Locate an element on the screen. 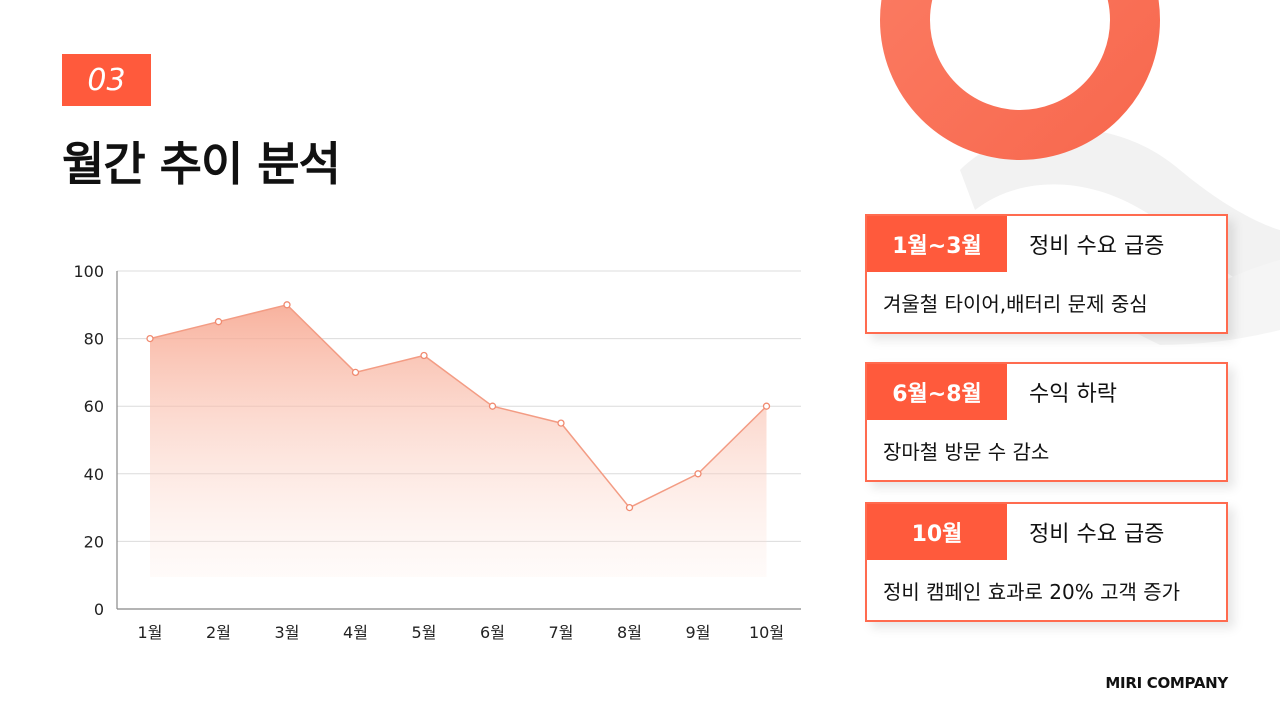 The width and height of the screenshot is (1280, 720). y-tick-label: 80 is located at coordinates (94, 339).